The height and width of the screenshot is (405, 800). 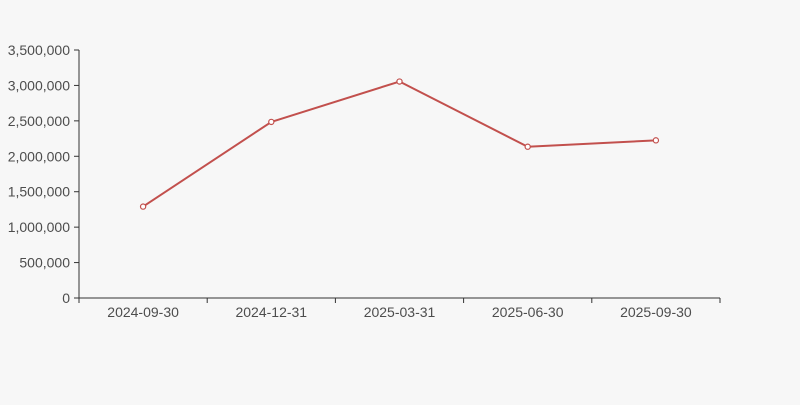 I want to click on x-axis-tick-label: 2025-03-31, so click(x=400, y=312).